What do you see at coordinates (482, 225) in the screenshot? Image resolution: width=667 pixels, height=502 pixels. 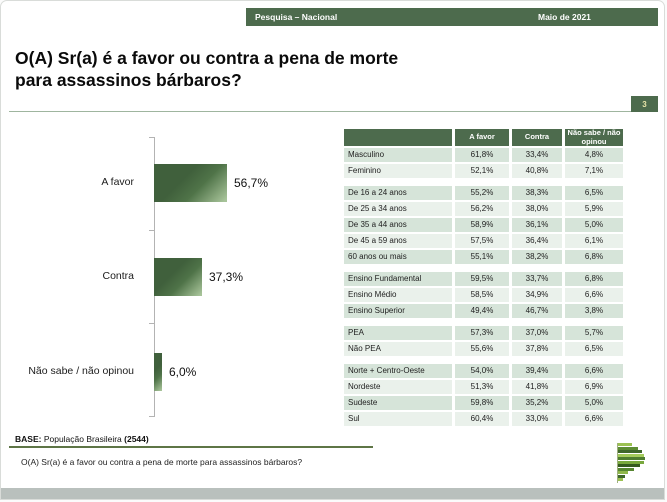 I see `table-cell: 58,9%` at bounding box center [482, 225].